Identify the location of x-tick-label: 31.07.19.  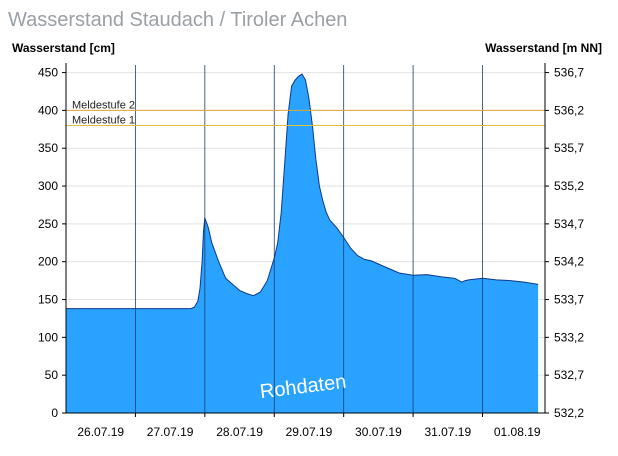
(447, 432).